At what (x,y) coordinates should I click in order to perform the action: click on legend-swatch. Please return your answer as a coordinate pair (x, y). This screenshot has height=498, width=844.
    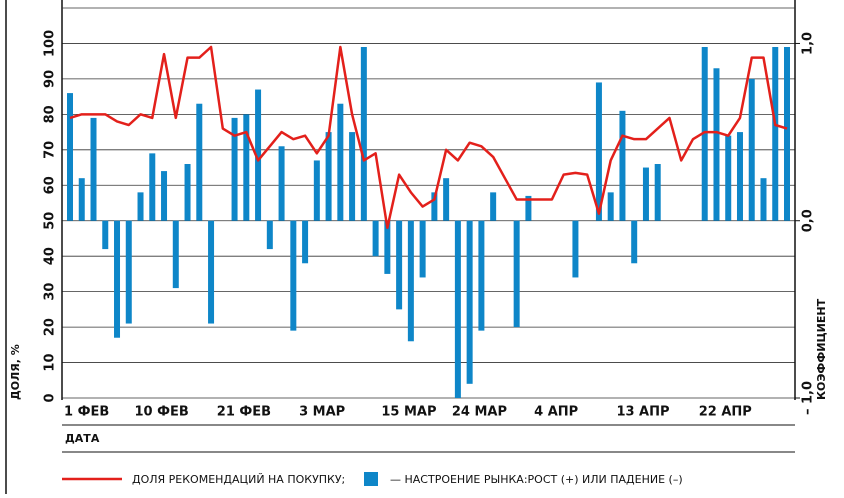
    Looking at the image, I should click on (371, 479).